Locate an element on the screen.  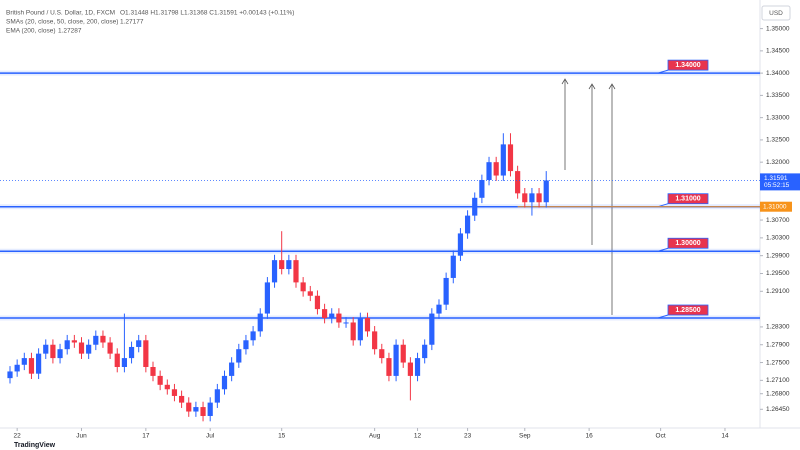
y-tick-label: 1.28300 is located at coordinates (778, 327).